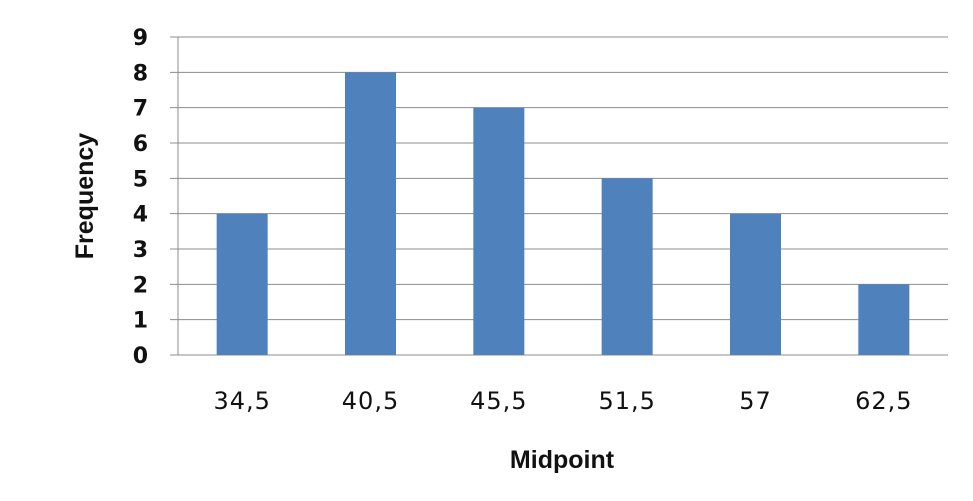 The image size is (973, 501). I want to click on x-axis-label: Midpoint, so click(562, 460).